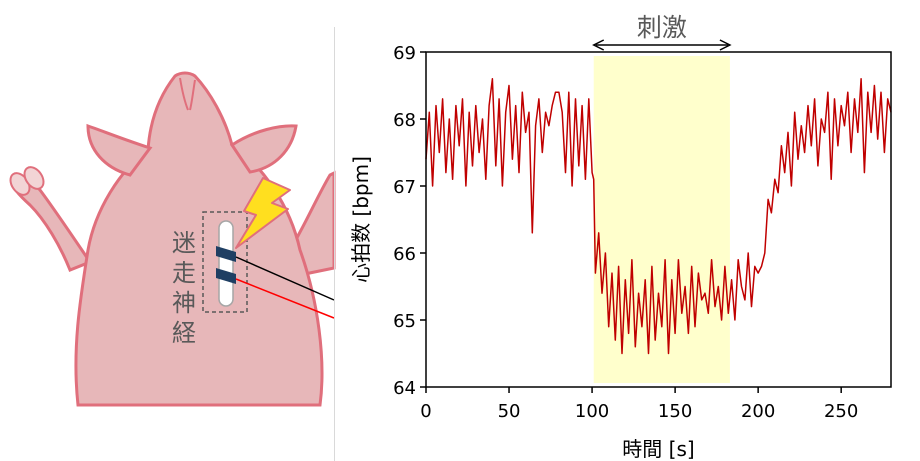 This screenshot has width=920, height=461. I want to click on electrode-lower, so click(226, 276).